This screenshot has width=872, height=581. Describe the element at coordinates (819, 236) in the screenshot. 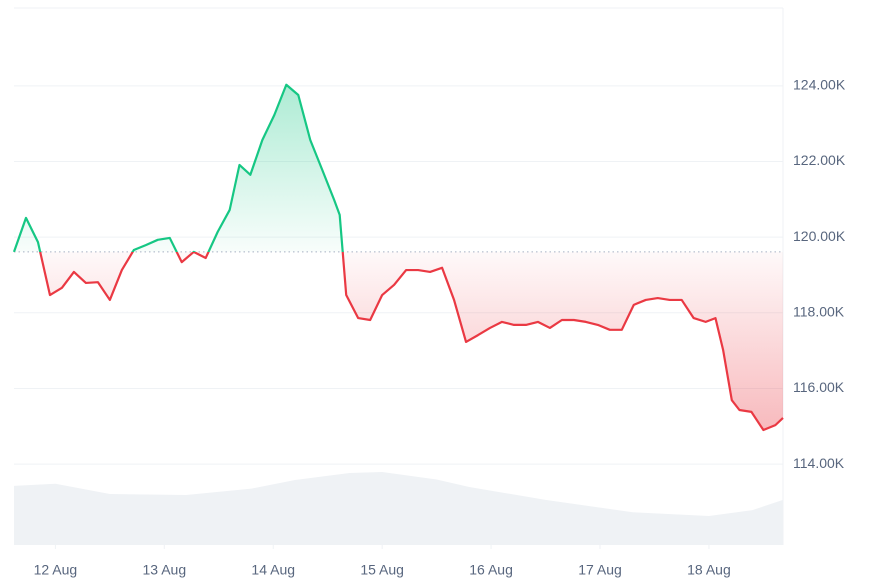

I see `y-tick-label: 120.00K` at that location.